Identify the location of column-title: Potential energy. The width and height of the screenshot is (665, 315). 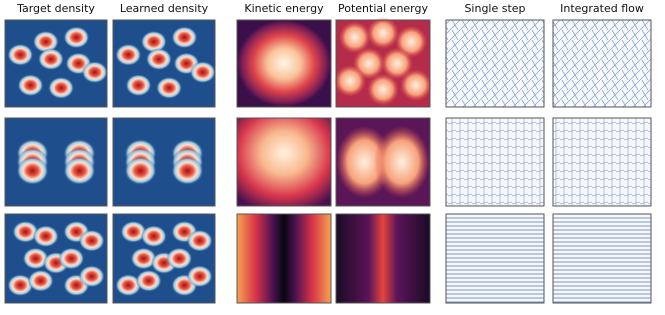
(383, 8).